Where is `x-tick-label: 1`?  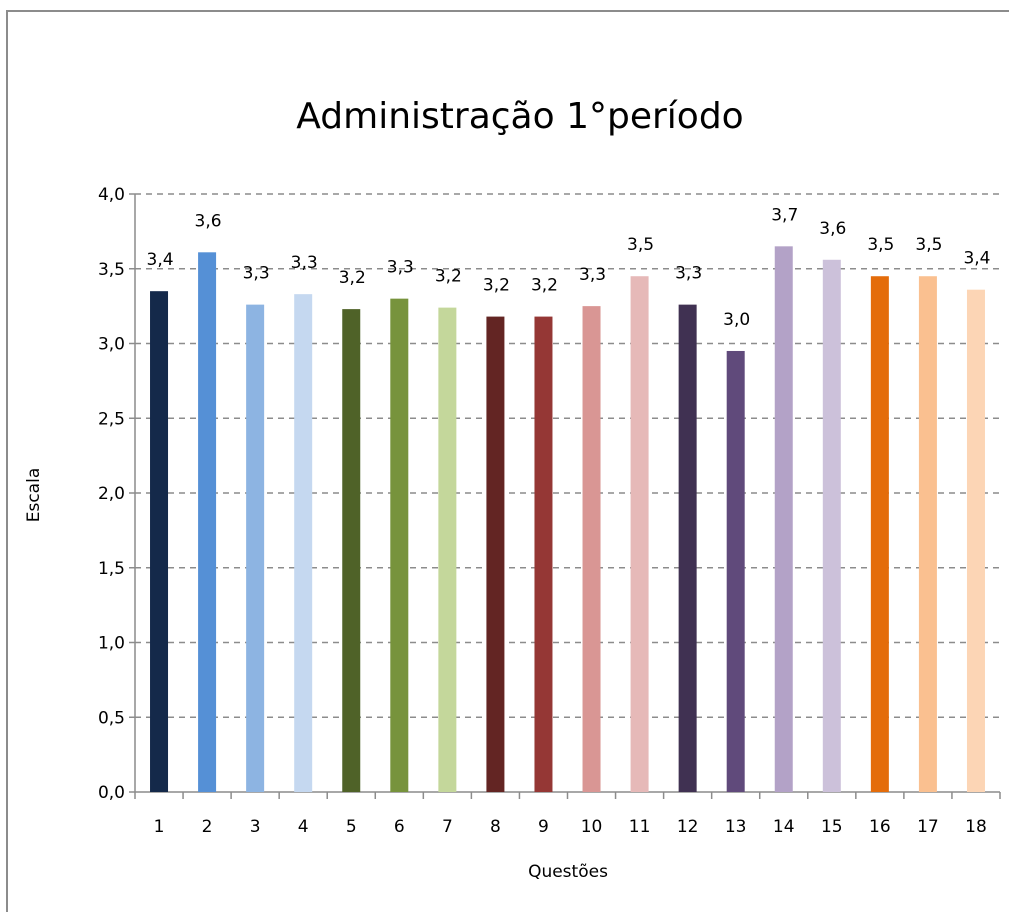
x-tick-label: 1 is located at coordinates (159, 827).